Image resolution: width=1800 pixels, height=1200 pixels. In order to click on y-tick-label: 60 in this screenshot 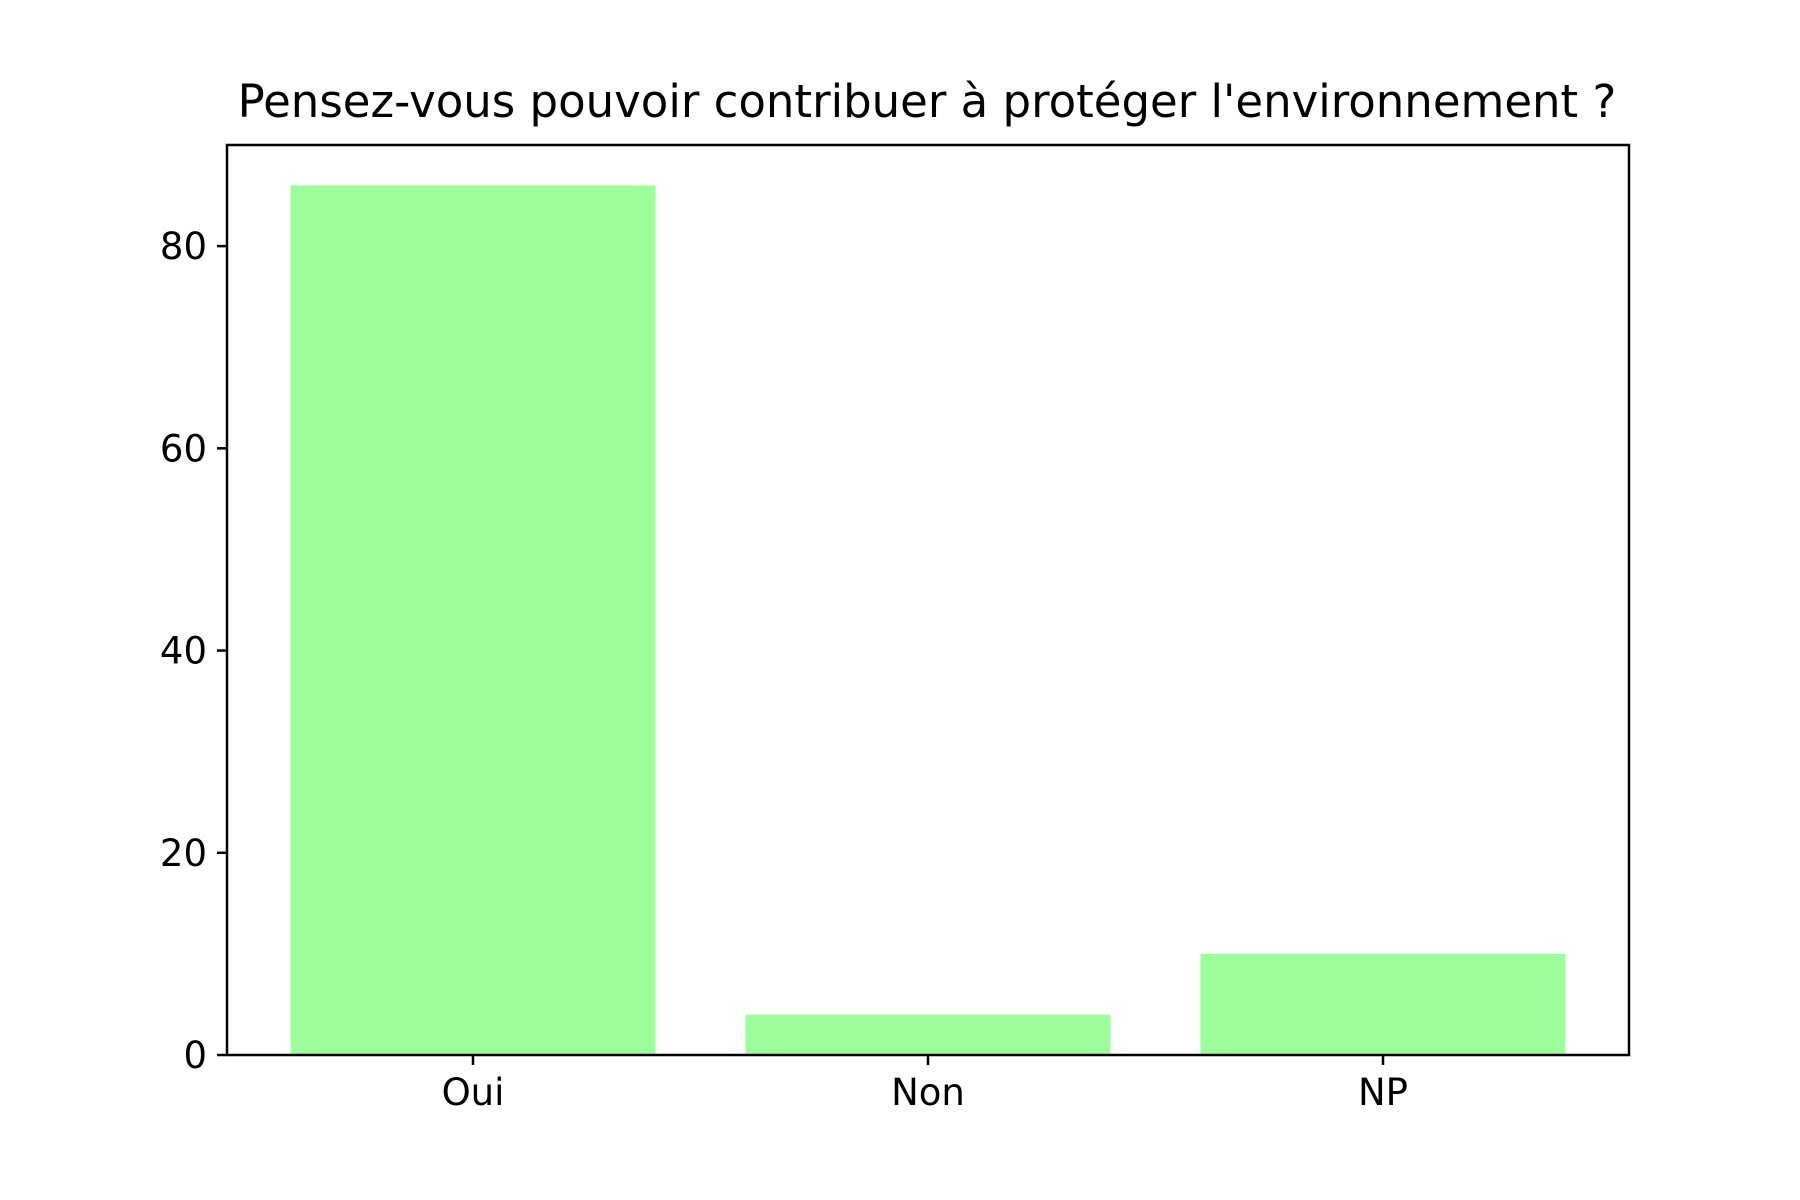, I will do `click(183, 448)`.